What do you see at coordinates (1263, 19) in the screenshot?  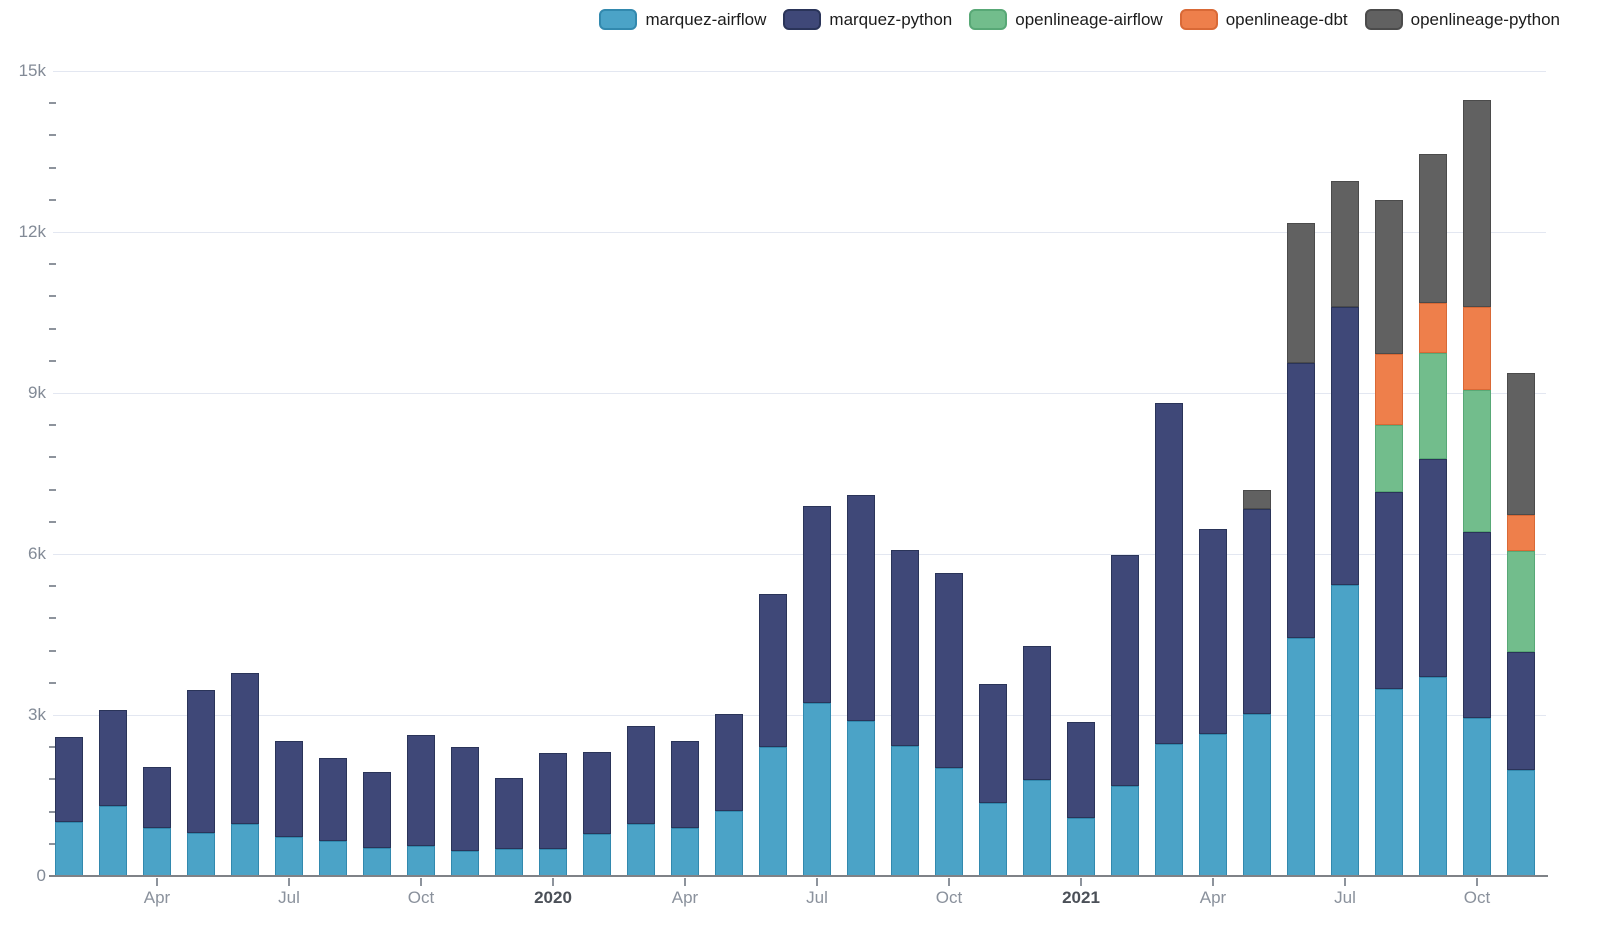 I see `legend-item-openlineage-dbt: openlineage-dbt` at bounding box center [1263, 19].